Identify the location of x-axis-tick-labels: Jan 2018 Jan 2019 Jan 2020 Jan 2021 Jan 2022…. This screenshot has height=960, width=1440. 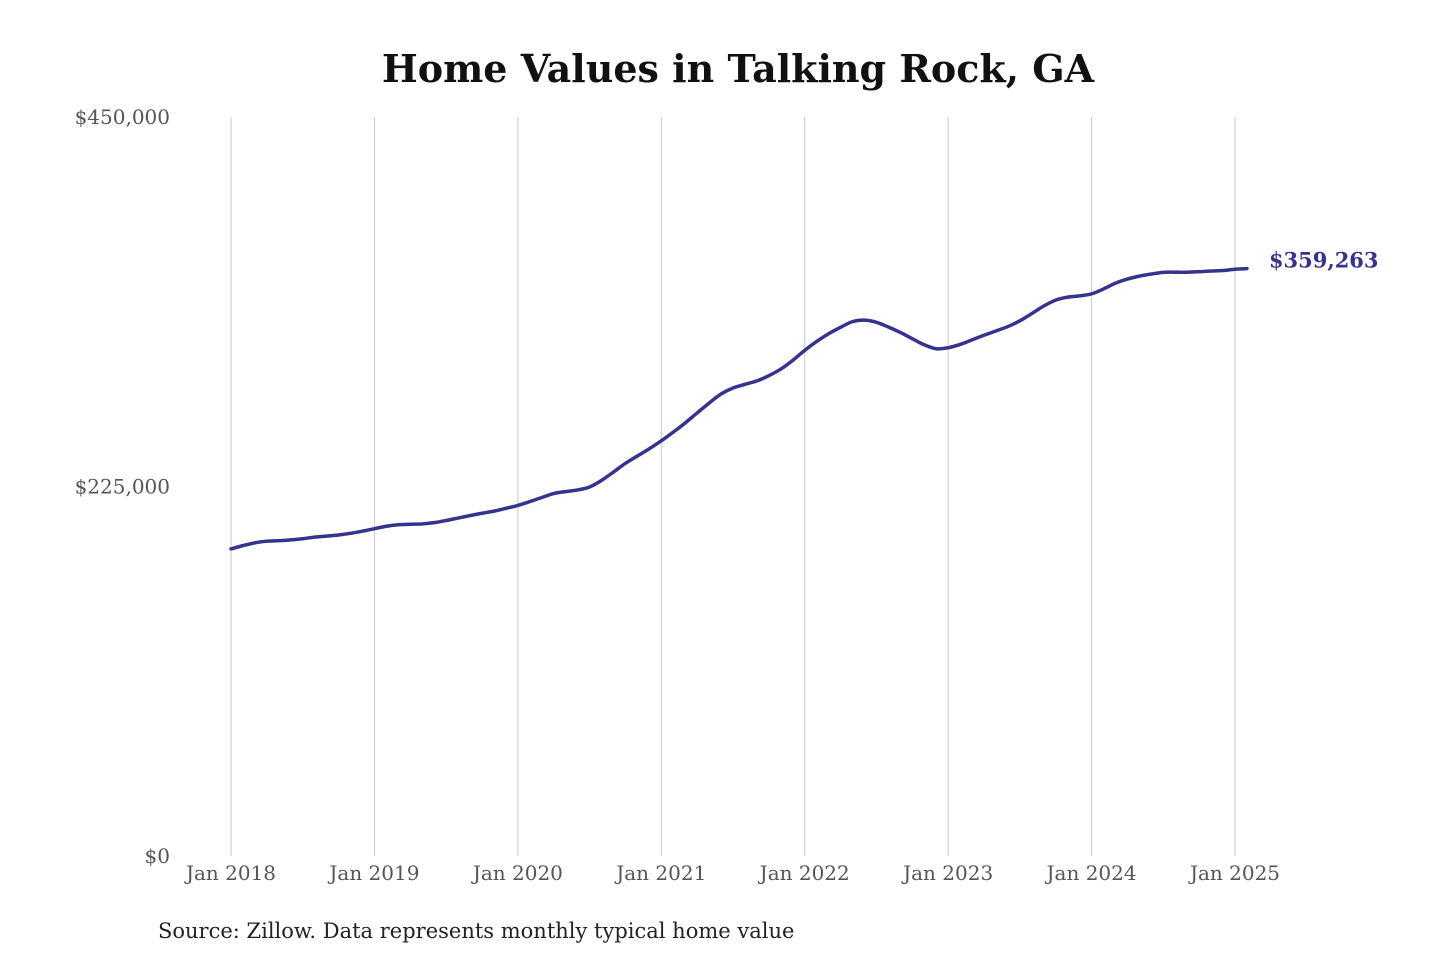
(732, 873).